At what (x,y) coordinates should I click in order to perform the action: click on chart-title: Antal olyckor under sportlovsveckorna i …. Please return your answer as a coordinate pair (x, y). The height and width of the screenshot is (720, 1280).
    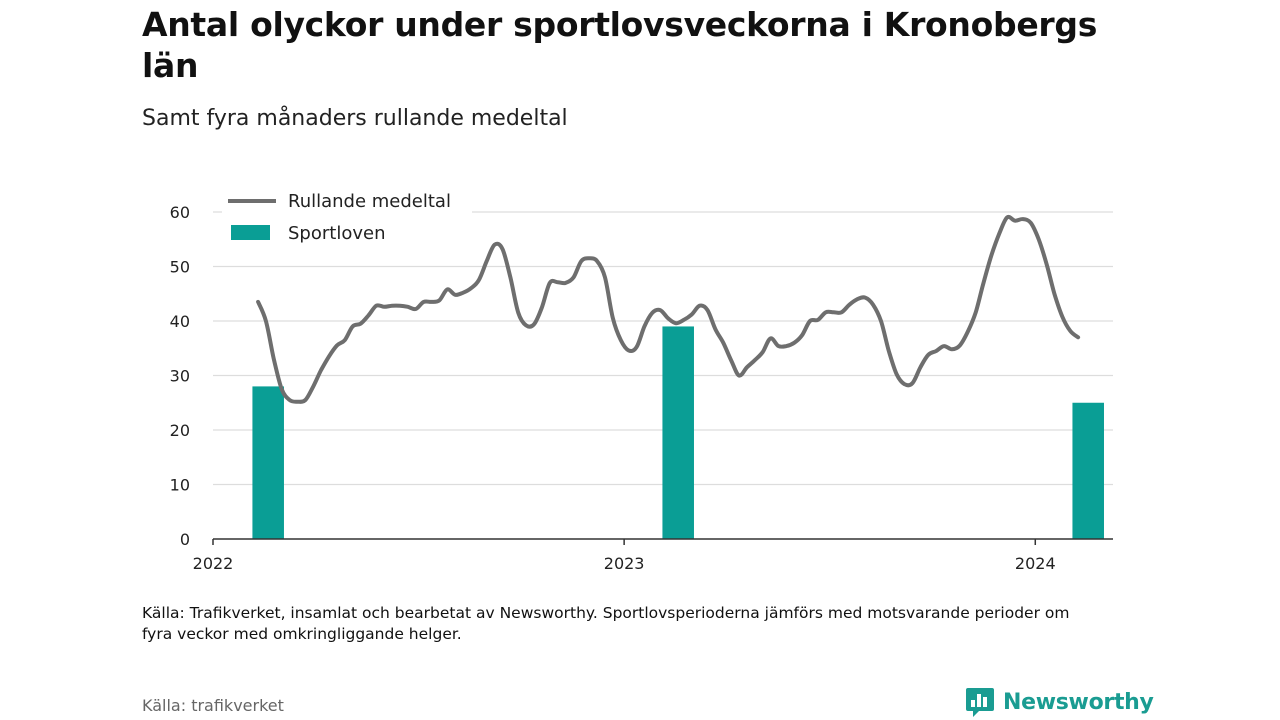
    Looking at the image, I should click on (620, 45).